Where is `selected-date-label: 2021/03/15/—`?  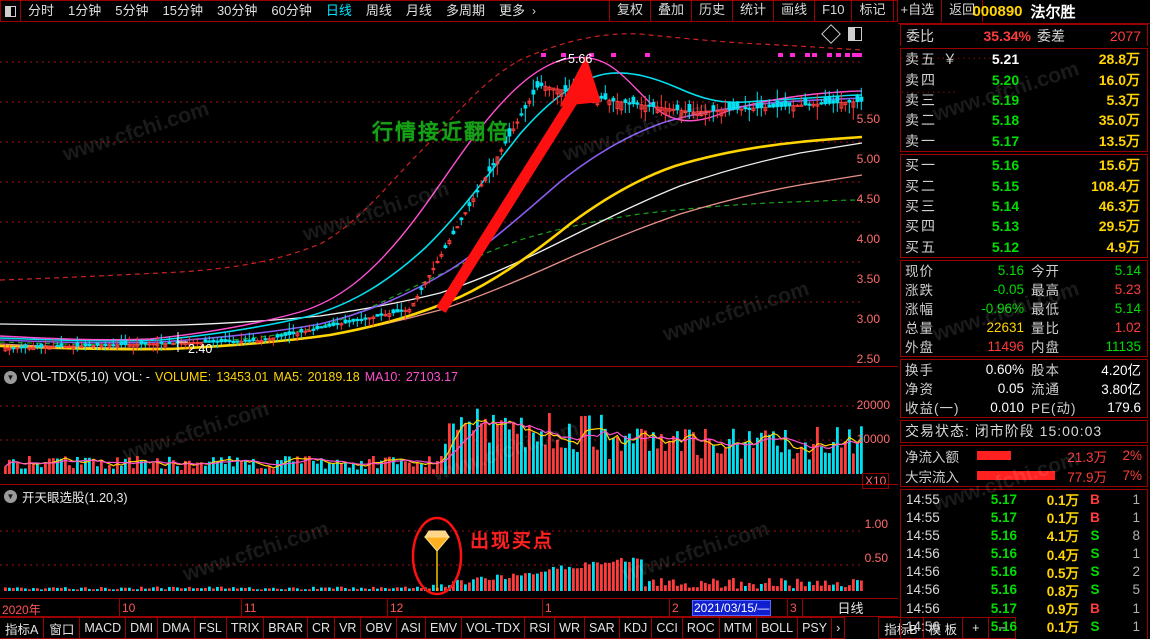
selected-date-label: 2021/03/15/— is located at coordinates (732, 608).